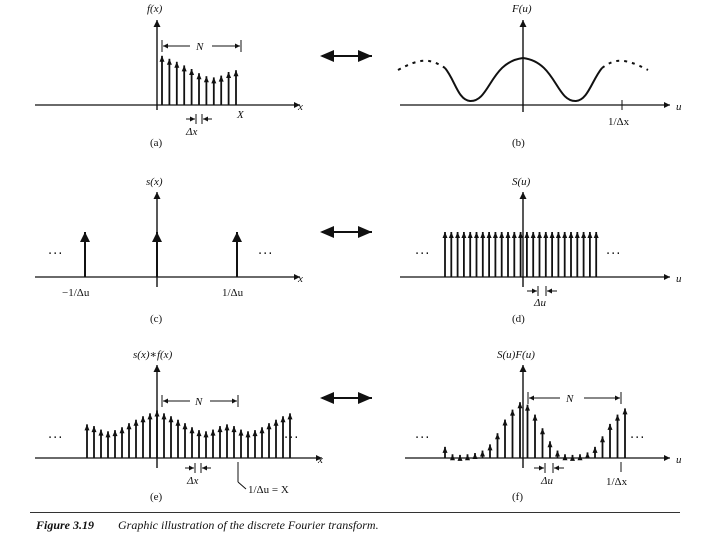 The width and height of the screenshot is (720, 540). What do you see at coordinates (625, 65) in the screenshot?
I see `spectrum-curve-right-dashed` at bounding box center [625, 65].